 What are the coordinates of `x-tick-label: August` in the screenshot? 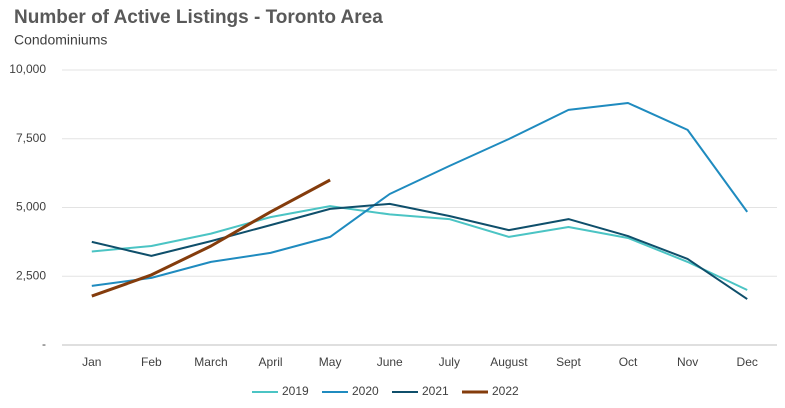 It's located at (509, 362).